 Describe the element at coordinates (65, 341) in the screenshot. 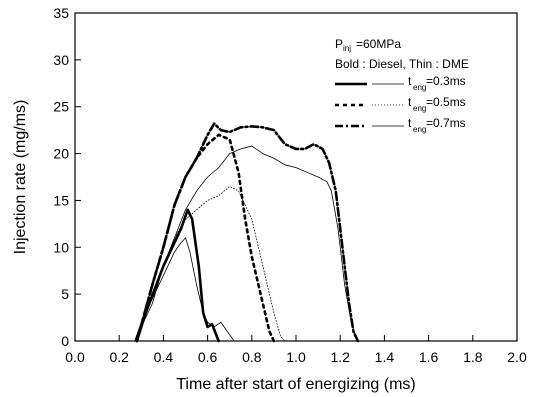

I see `y-tick-label: 0` at that location.